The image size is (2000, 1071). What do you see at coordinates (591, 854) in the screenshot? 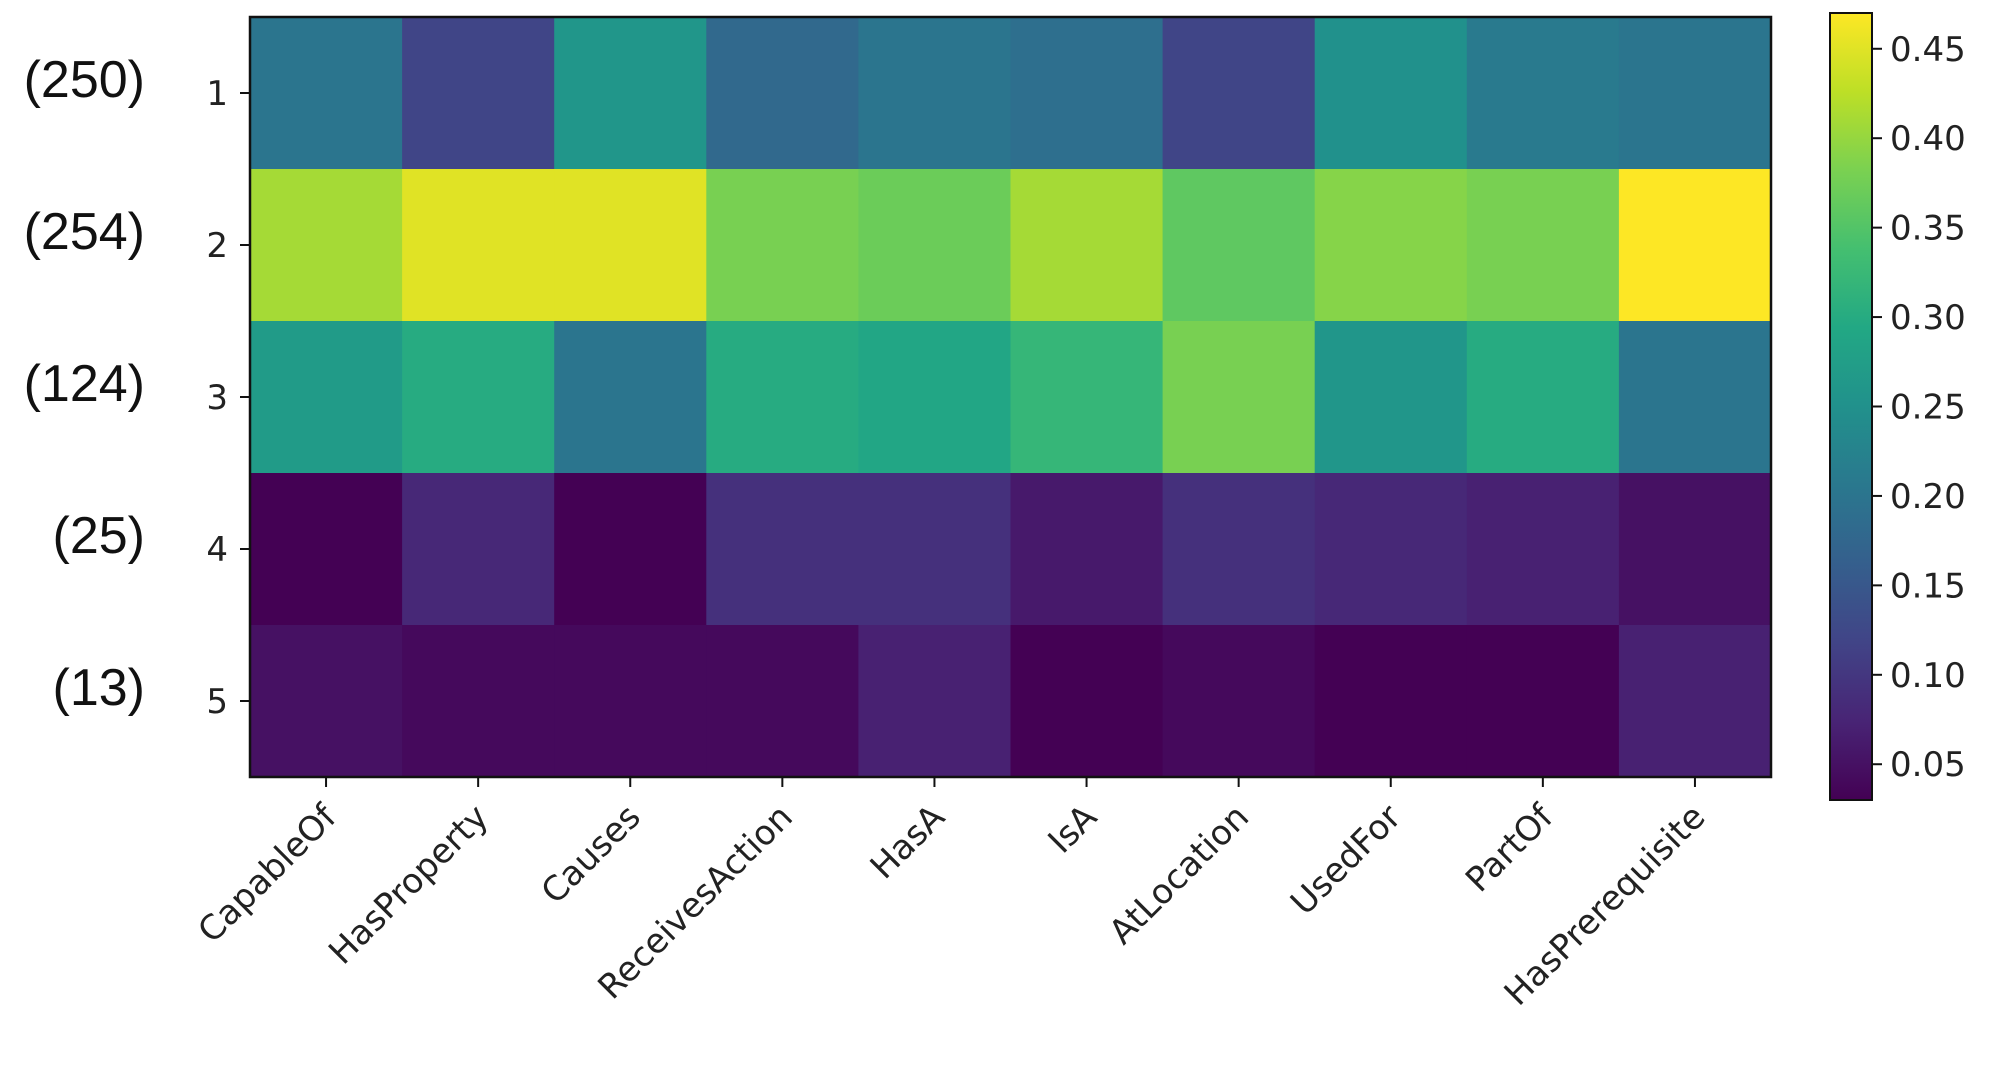
I see `column-label: Causes` at bounding box center [591, 854].